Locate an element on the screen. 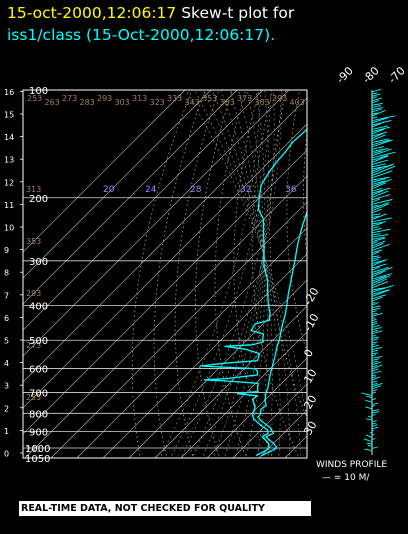 Image resolution: width=408 pixels, height=534 pixels. pressure-label: 1000 is located at coordinates (37, 449).